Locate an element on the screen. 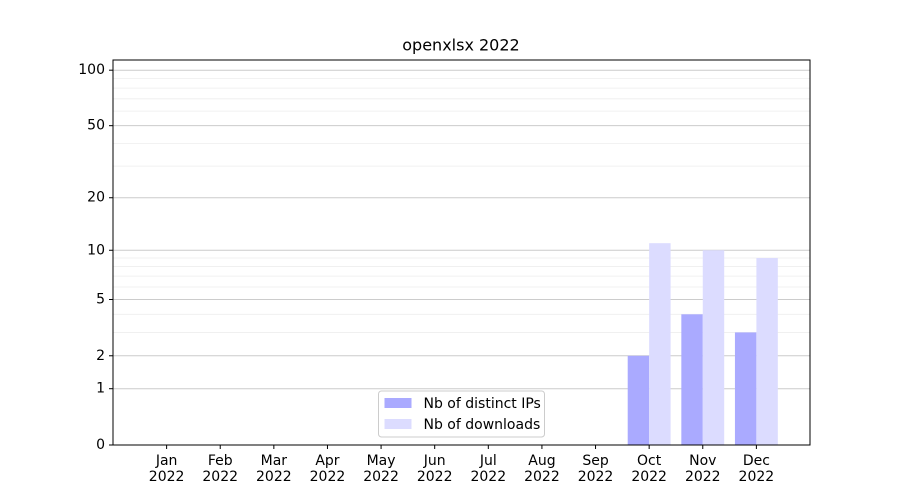 This screenshot has height=500, width=900. x-tick-label: Jul 2022 is located at coordinates (488, 469).